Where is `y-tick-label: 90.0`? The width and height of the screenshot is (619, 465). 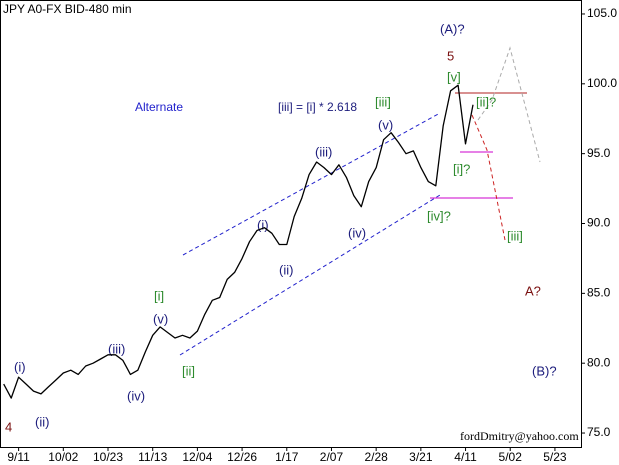
y-tick-label: 90.0 is located at coordinates (599, 223).